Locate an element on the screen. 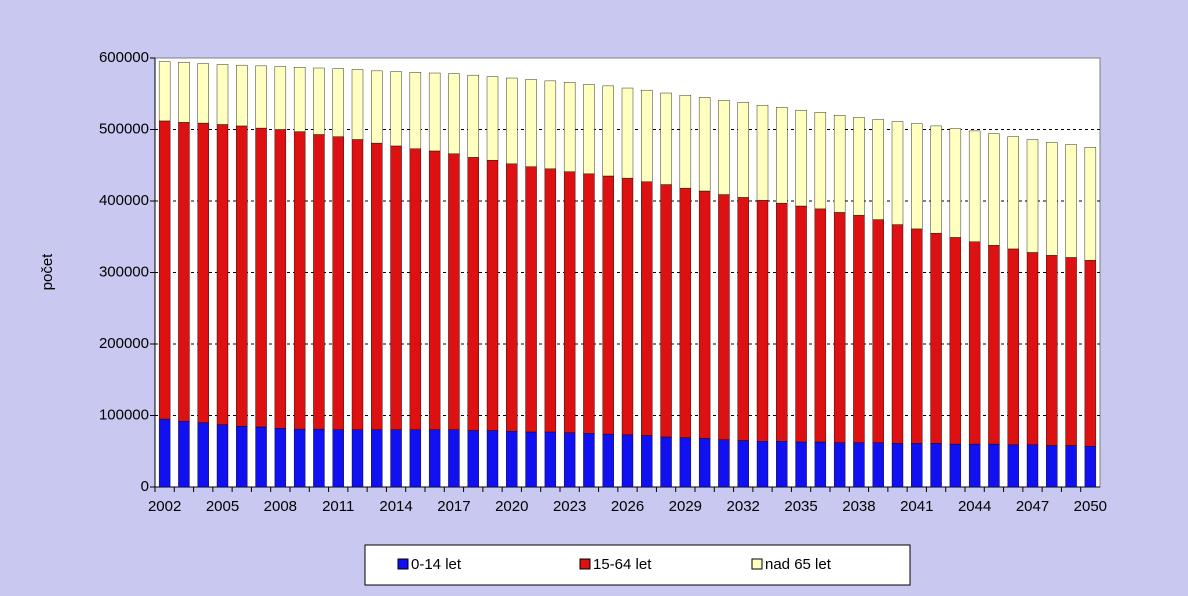 Image resolution: width=1188 pixels, height=596 pixels. x-tick-label: 2047 is located at coordinates (1032, 506).